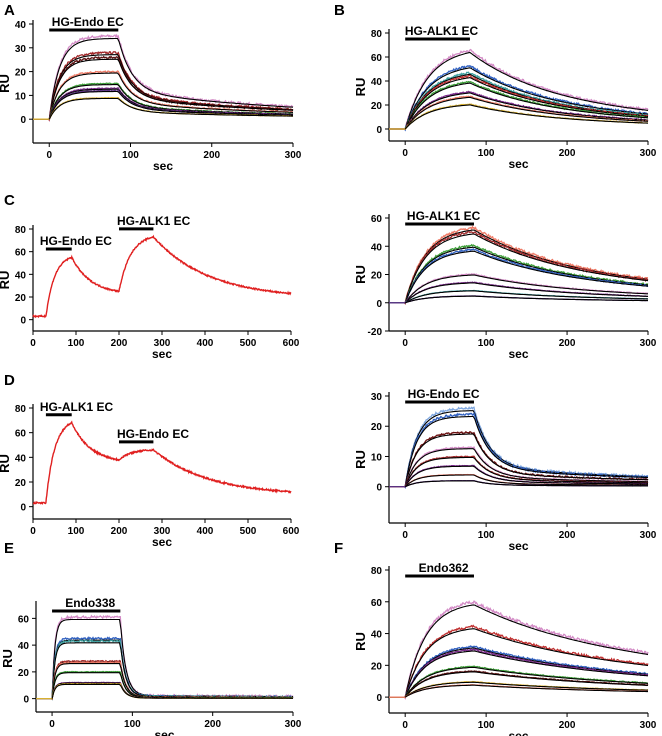 The height and width of the screenshot is (736, 662). I want to click on x-tick-label: 500, so click(248, 343).